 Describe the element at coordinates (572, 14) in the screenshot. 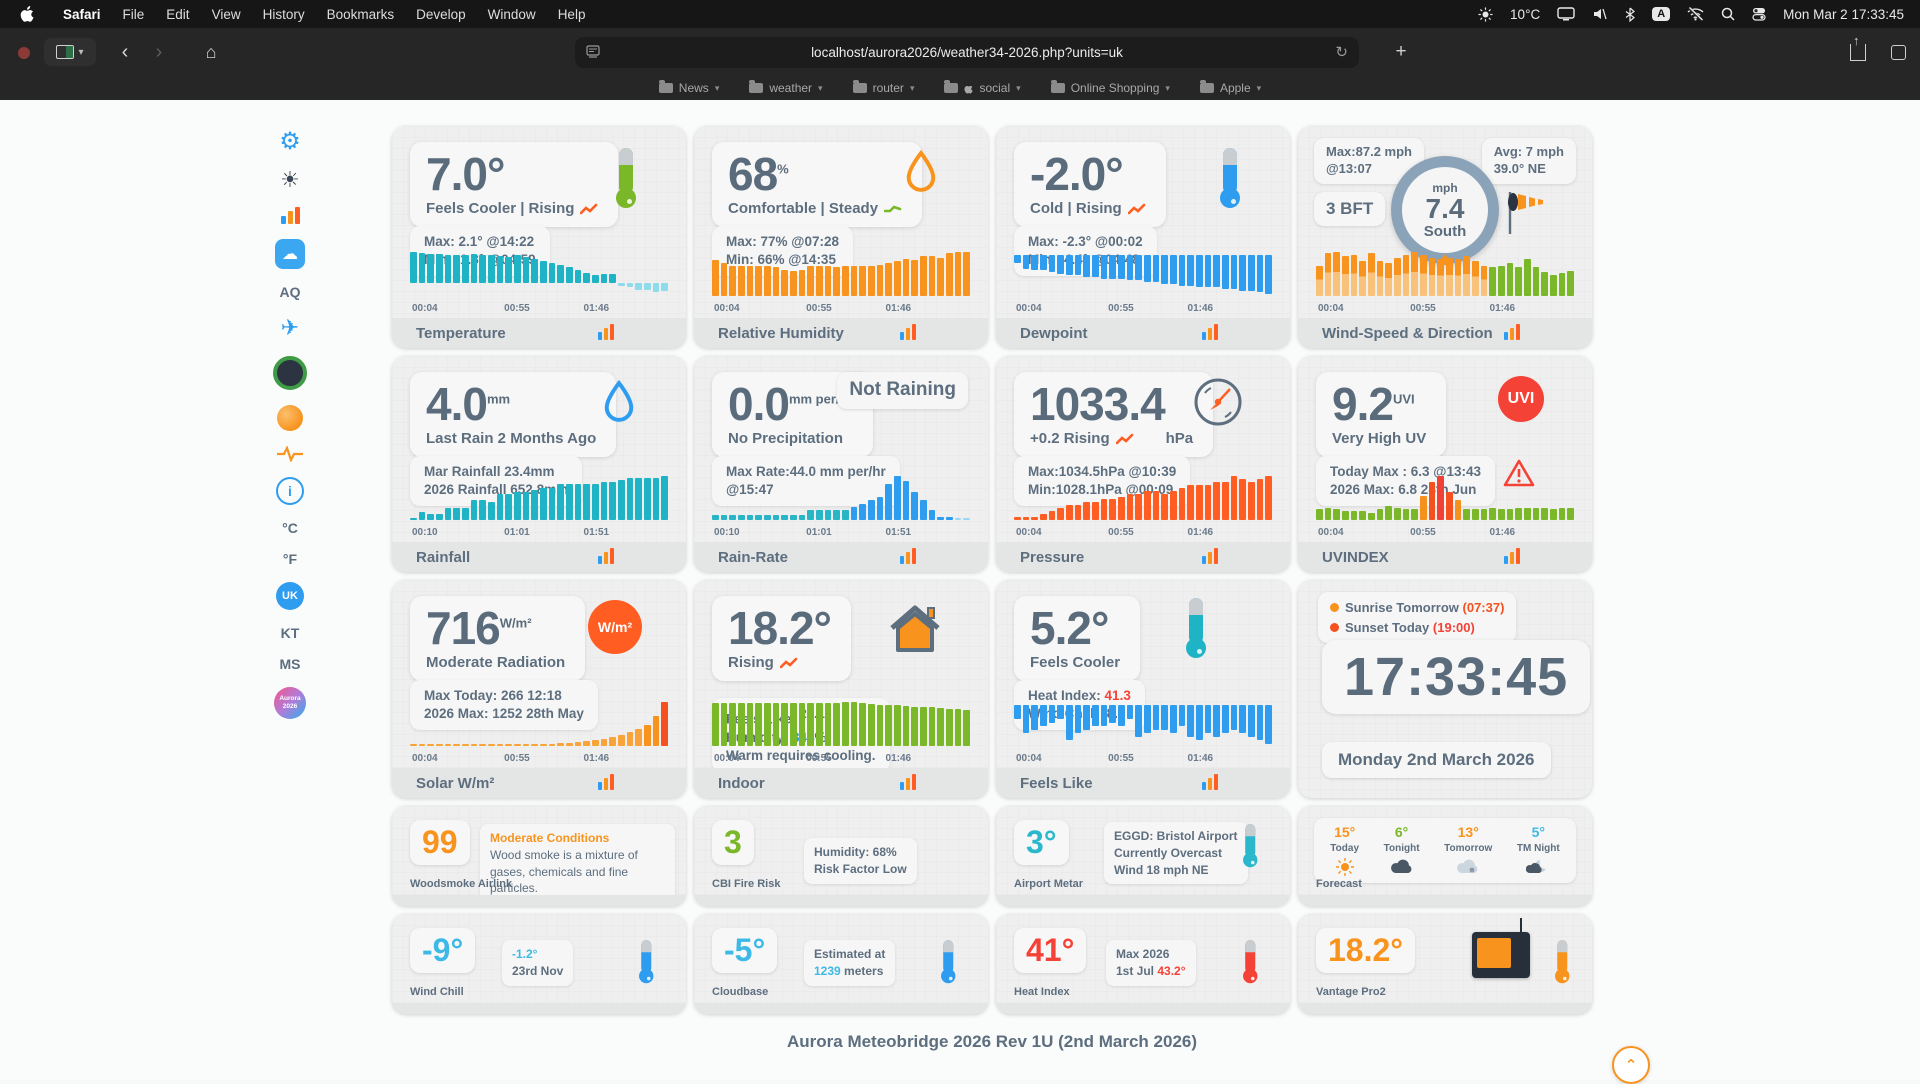

I see `menu-help: Help` at that location.